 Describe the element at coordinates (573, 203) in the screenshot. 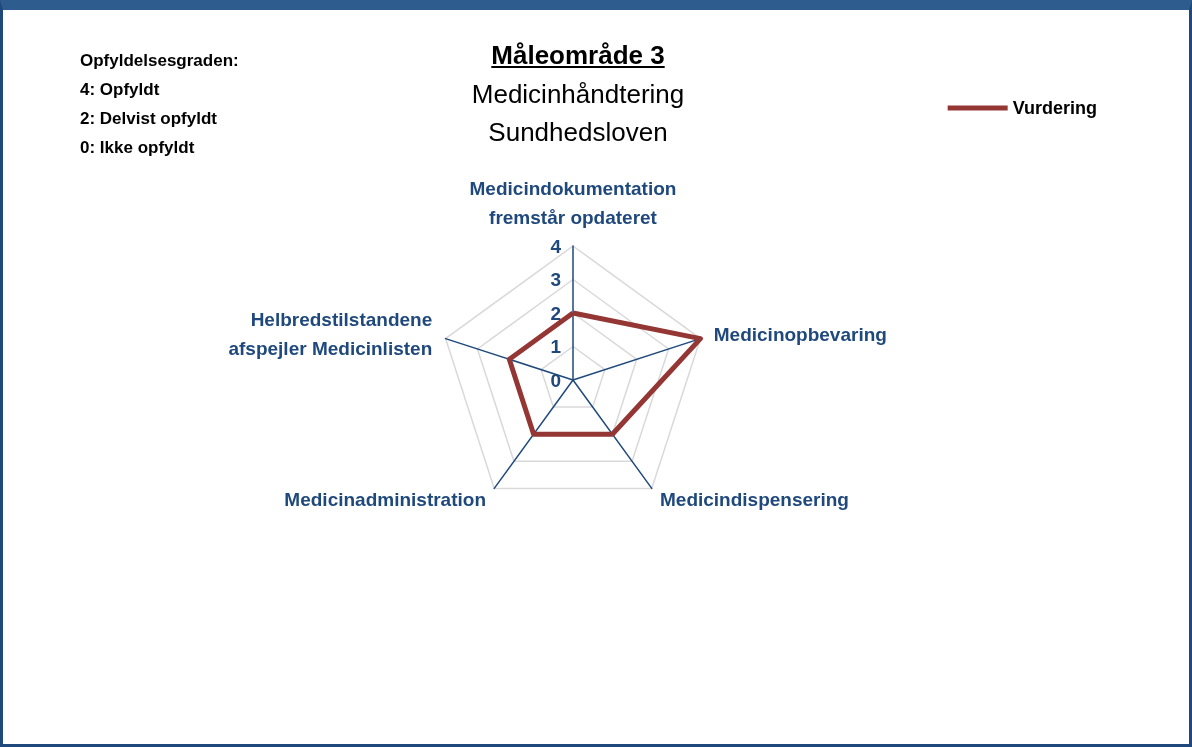

I see `spoke-label: Medicindokumentation fremstår opdateret` at that location.